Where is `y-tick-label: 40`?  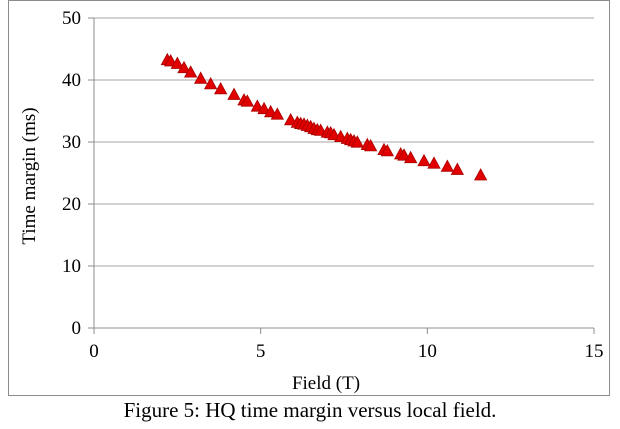 y-tick-label: 40 is located at coordinates (71, 80).